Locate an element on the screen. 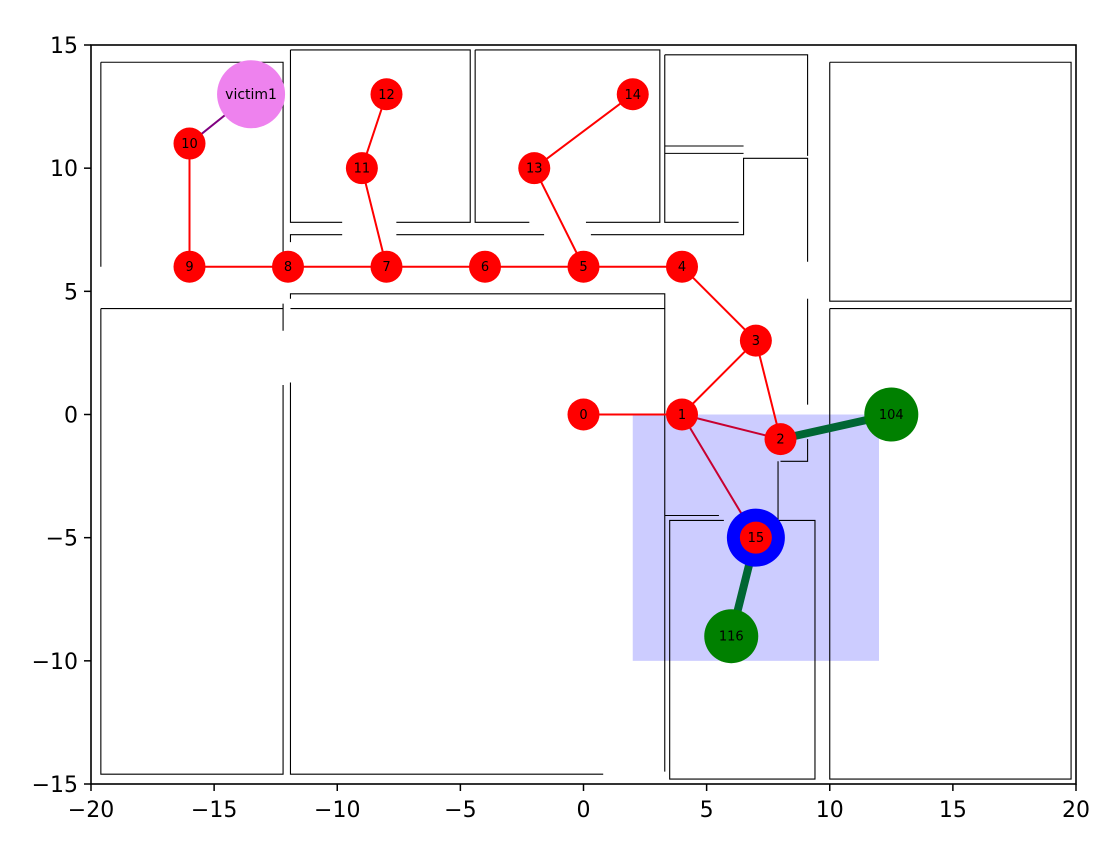 The height and width of the screenshot is (844, 1120). node-12: 12 is located at coordinates (386, 94).